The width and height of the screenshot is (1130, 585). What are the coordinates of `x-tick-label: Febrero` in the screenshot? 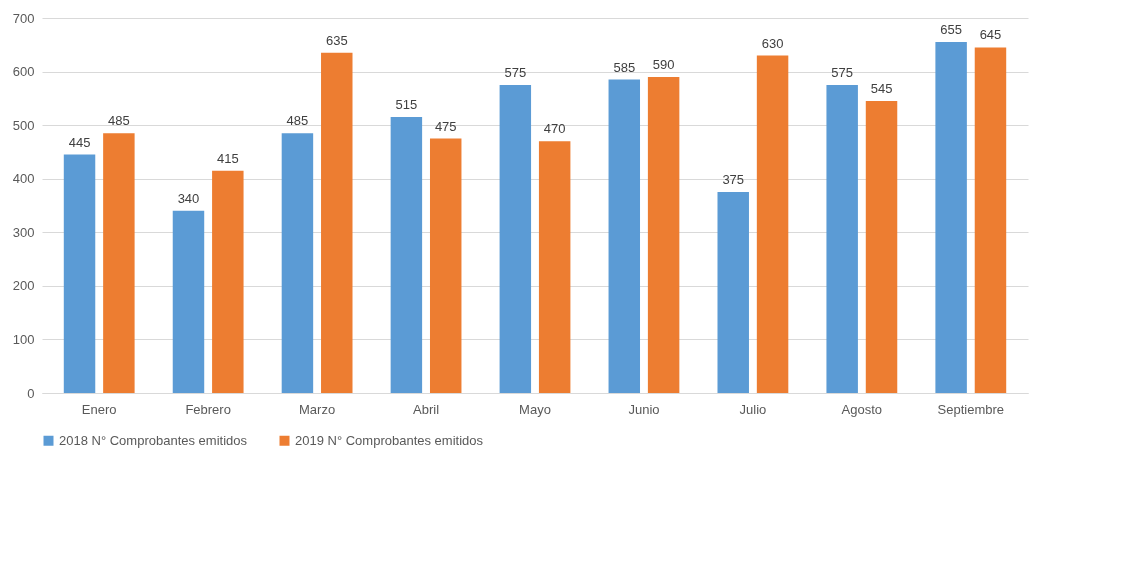 It's located at (208, 409).